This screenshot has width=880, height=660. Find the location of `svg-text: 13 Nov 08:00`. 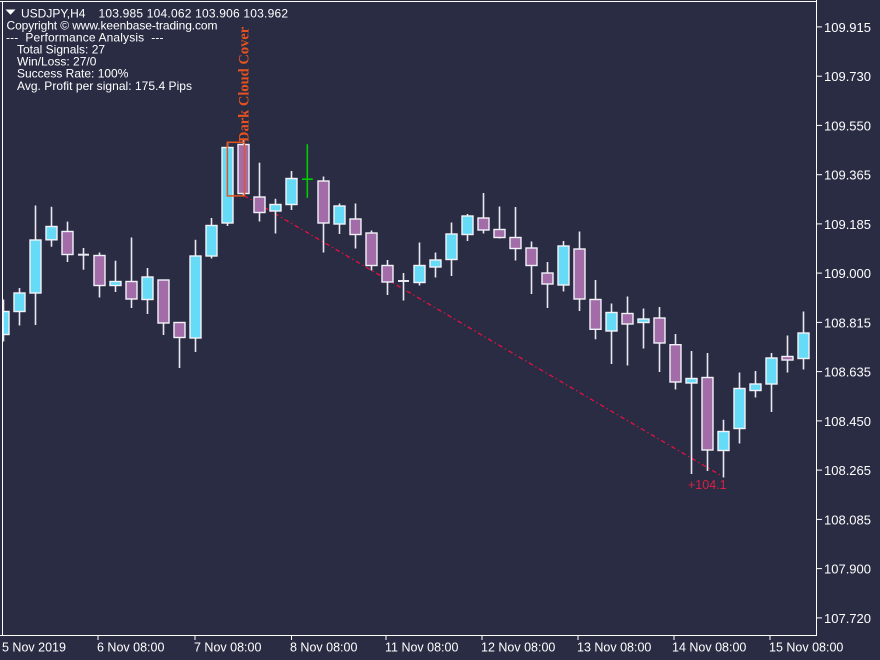

svg-text: 13 Nov 08:00 is located at coordinates (614, 648).